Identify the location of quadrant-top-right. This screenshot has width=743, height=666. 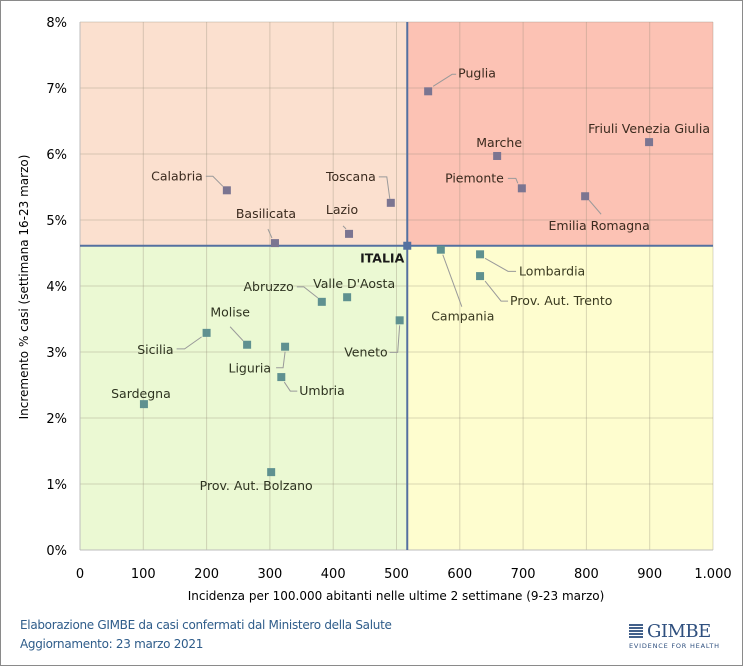
(560, 134).